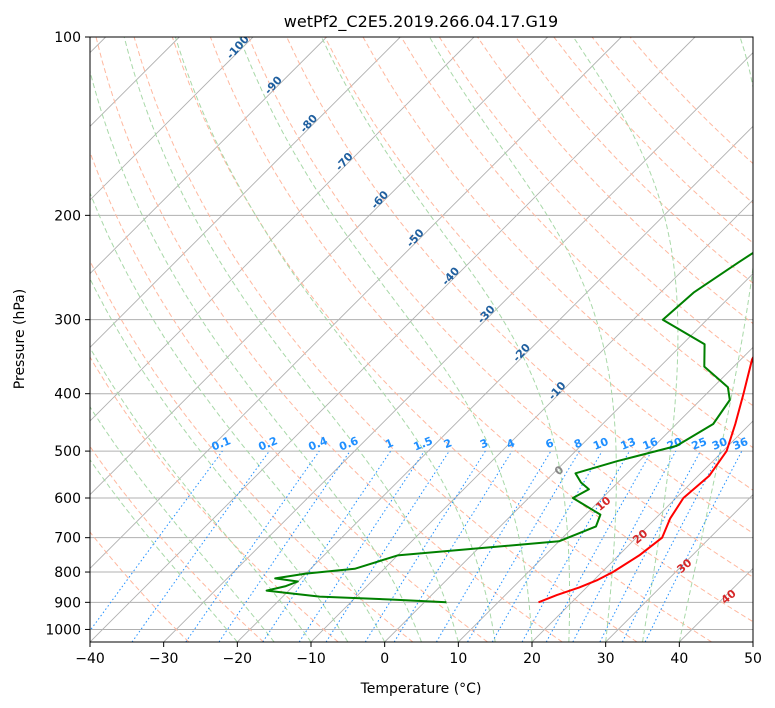  What do you see at coordinates (63, 630) in the screenshot?
I see `y-tick-label: 1000` at bounding box center [63, 630].